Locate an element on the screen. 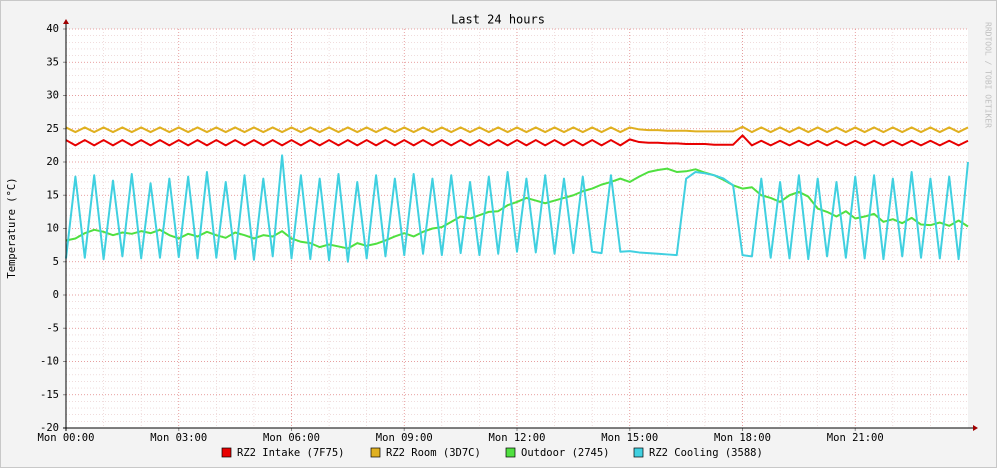 This screenshot has width=997, height=468. y-tick-label: 25 is located at coordinates (52, 129).